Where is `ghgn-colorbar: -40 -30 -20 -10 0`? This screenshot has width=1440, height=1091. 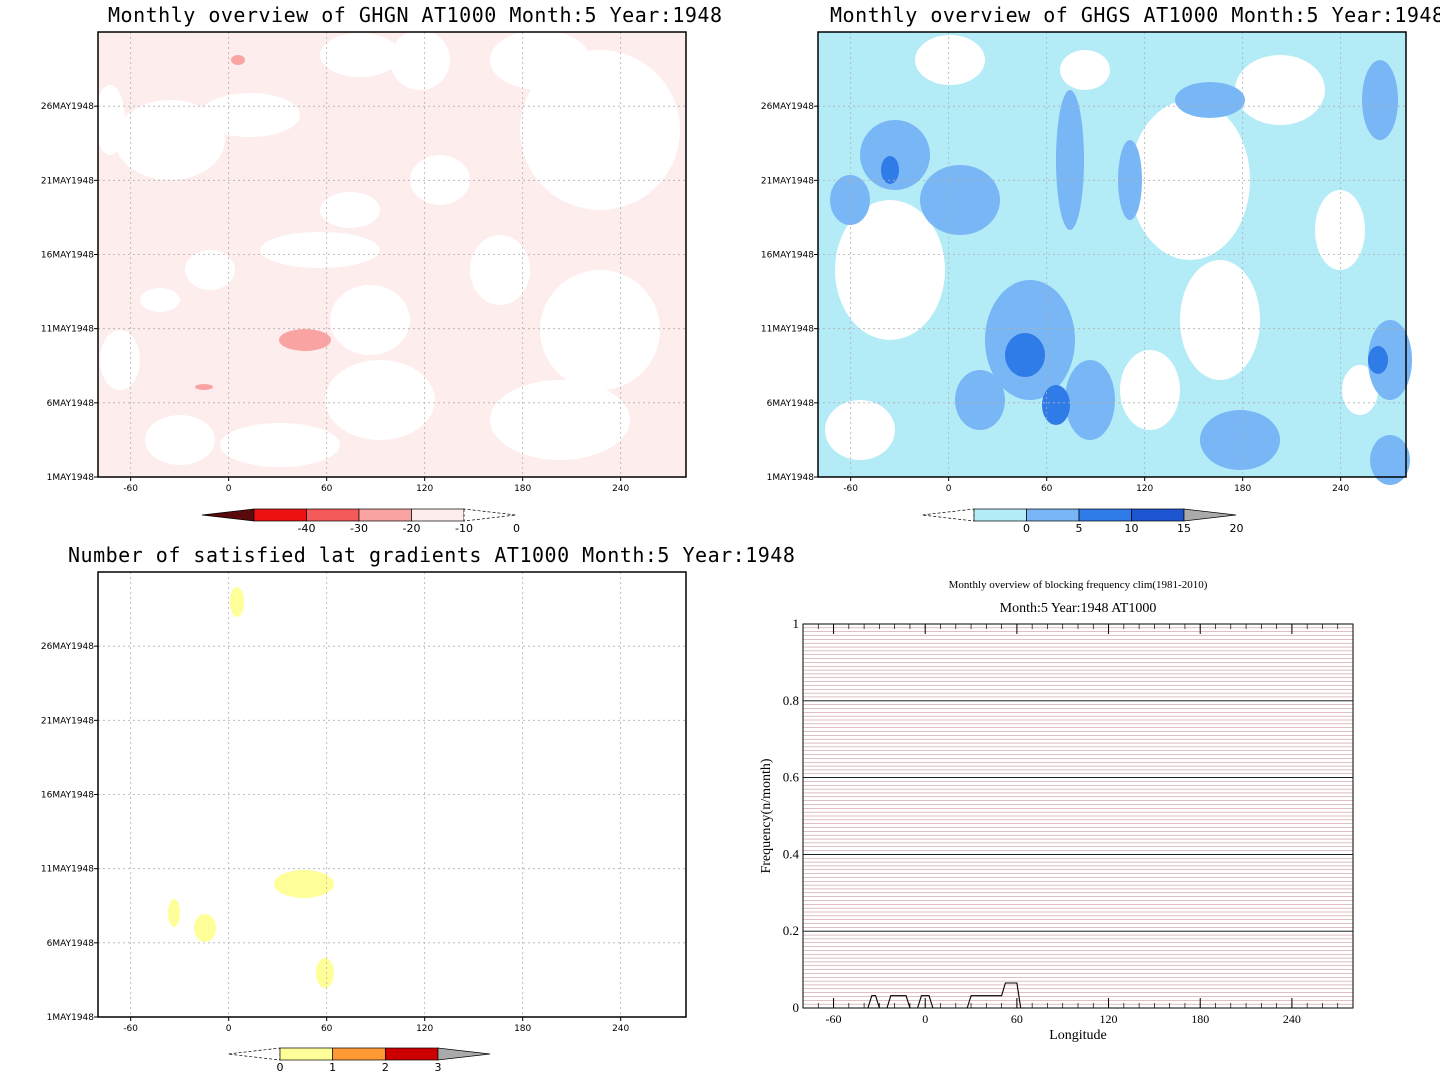 ghgn-colorbar: -40 -30 -20 -10 0 is located at coordinates (360, 521).